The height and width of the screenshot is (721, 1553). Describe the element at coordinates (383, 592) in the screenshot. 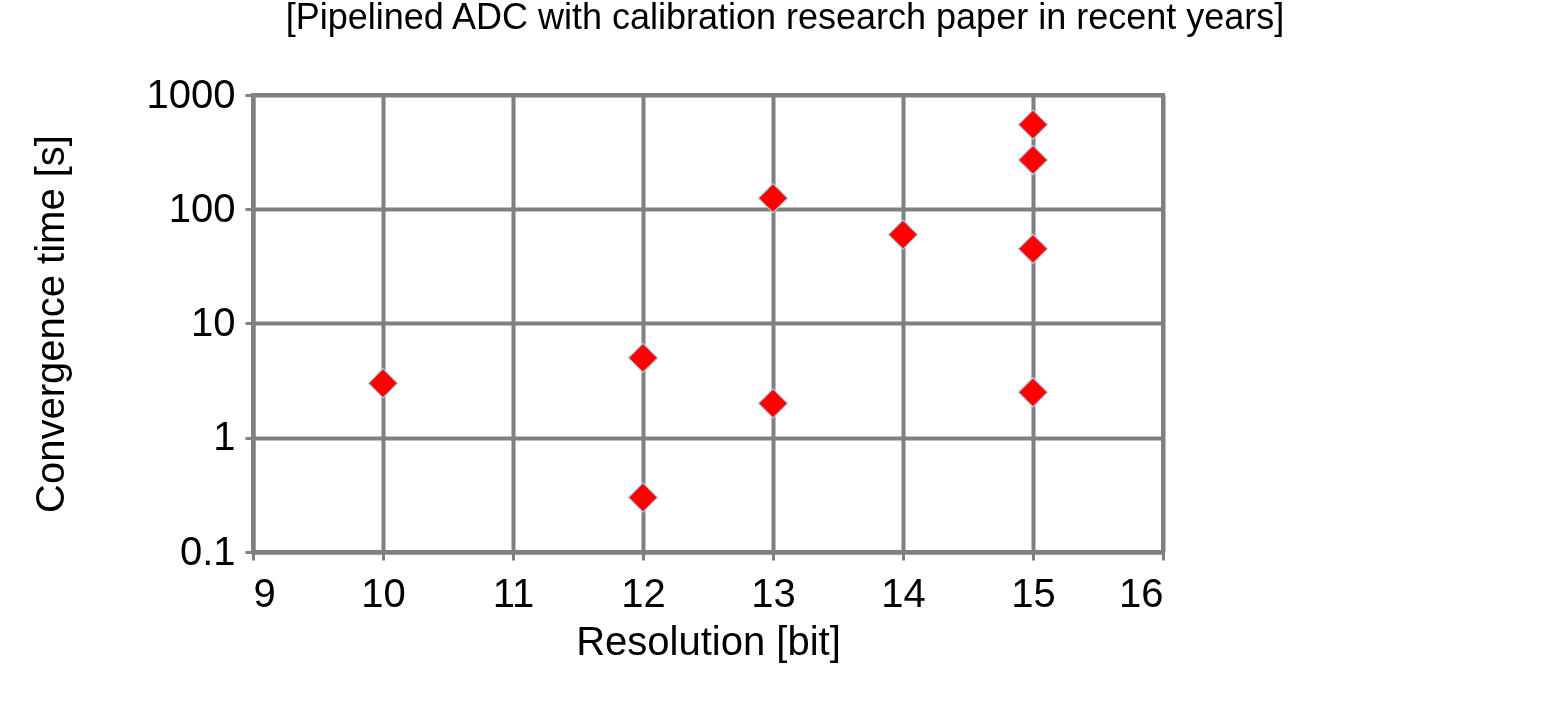

I see `x-tick-label: 10` at that location.